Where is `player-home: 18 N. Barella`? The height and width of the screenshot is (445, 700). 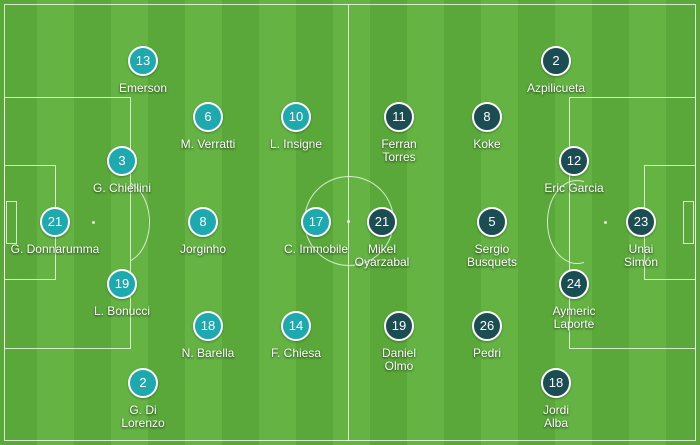 player-home: 18 N. Barella is located at coordinates (208, 335).